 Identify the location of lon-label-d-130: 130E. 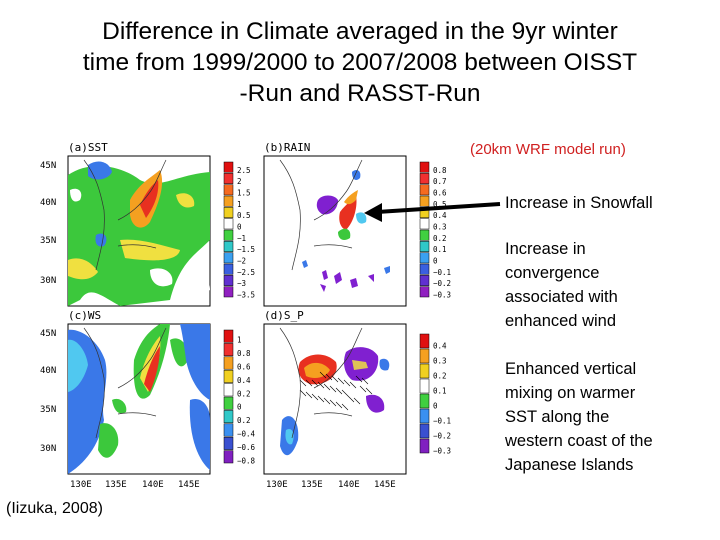
(277, 485).